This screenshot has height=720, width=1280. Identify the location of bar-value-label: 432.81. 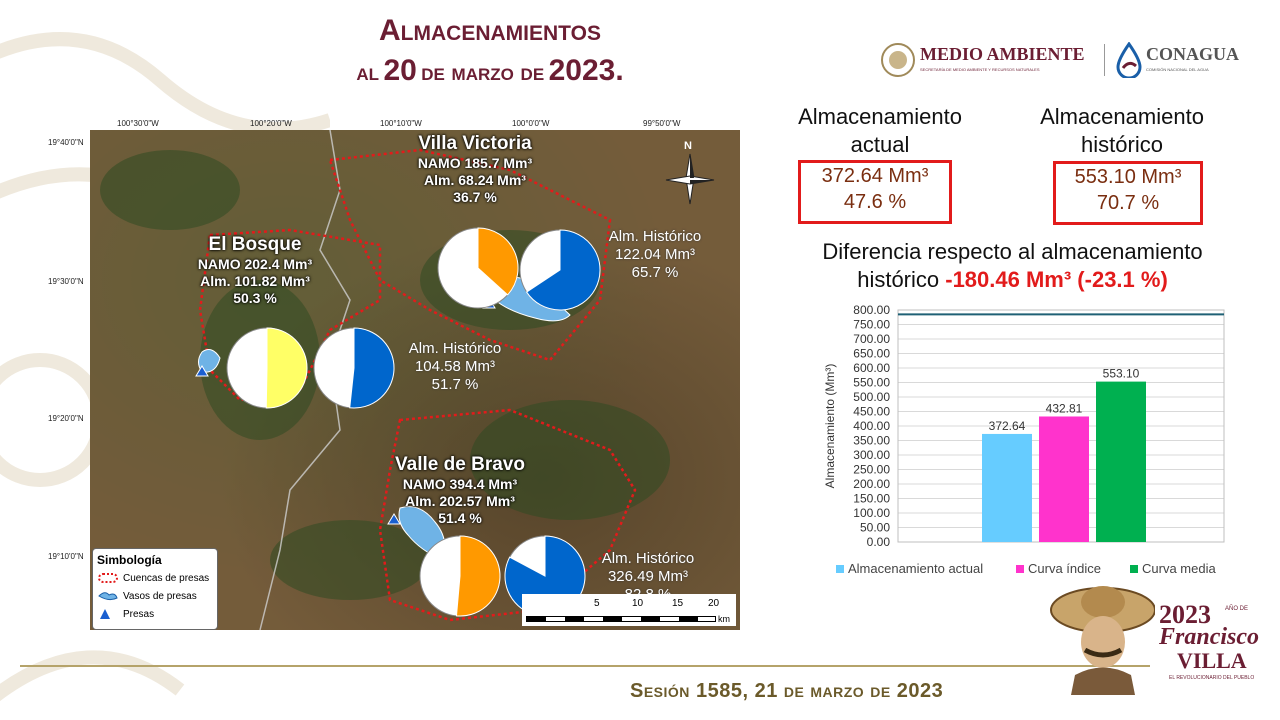
(1064, 408).